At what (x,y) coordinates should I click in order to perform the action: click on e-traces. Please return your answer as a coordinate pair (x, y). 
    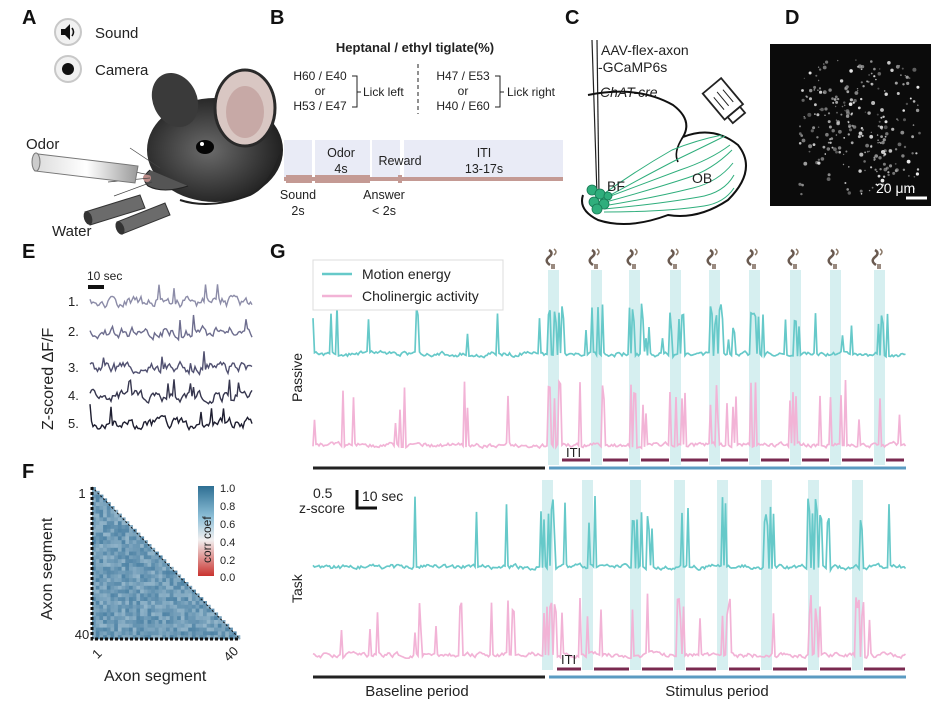
    Looking at the image, I should click on (171, 358).